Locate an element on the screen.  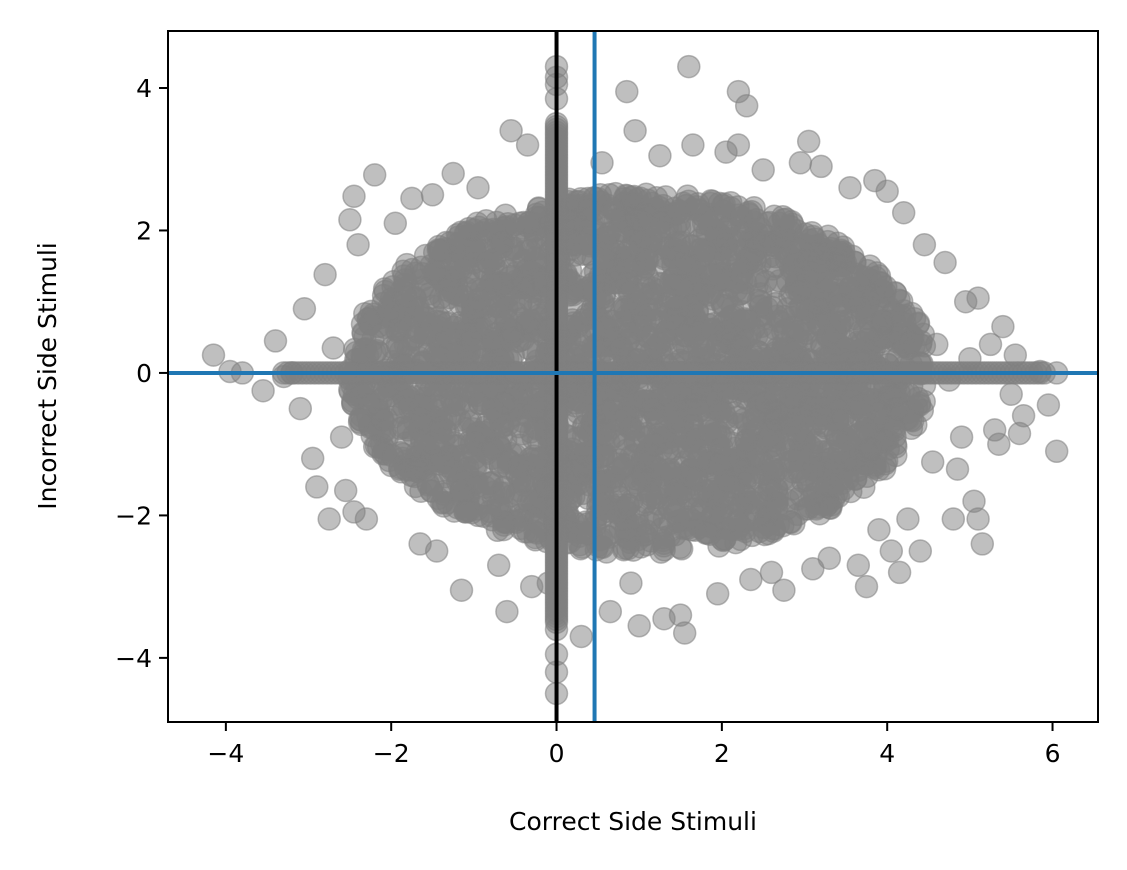
y-tick-label: 0 is located at coordinates (144, 373).